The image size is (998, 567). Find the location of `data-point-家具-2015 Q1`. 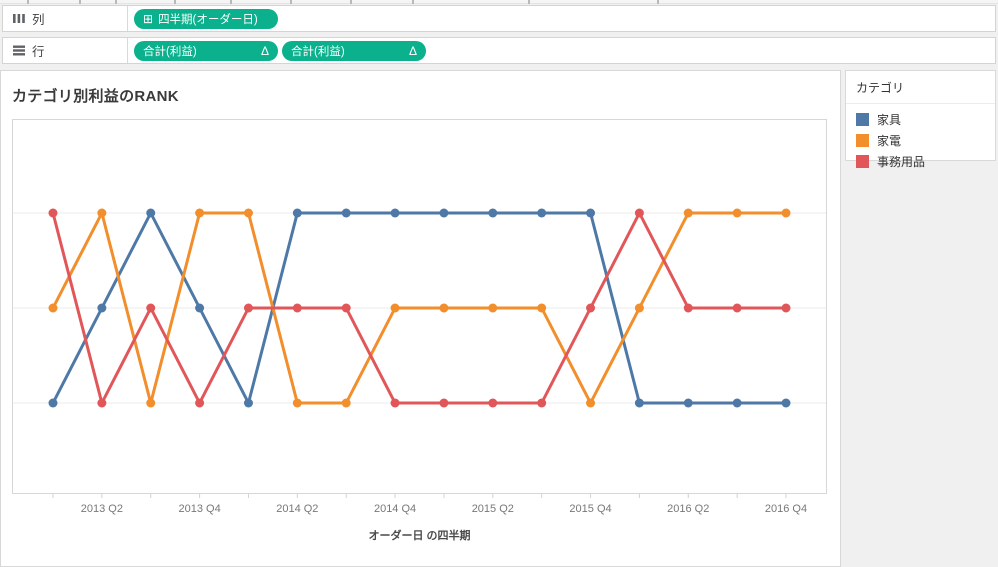

data-point-家具-2015 Q1 is located at coordinates (444, 213).